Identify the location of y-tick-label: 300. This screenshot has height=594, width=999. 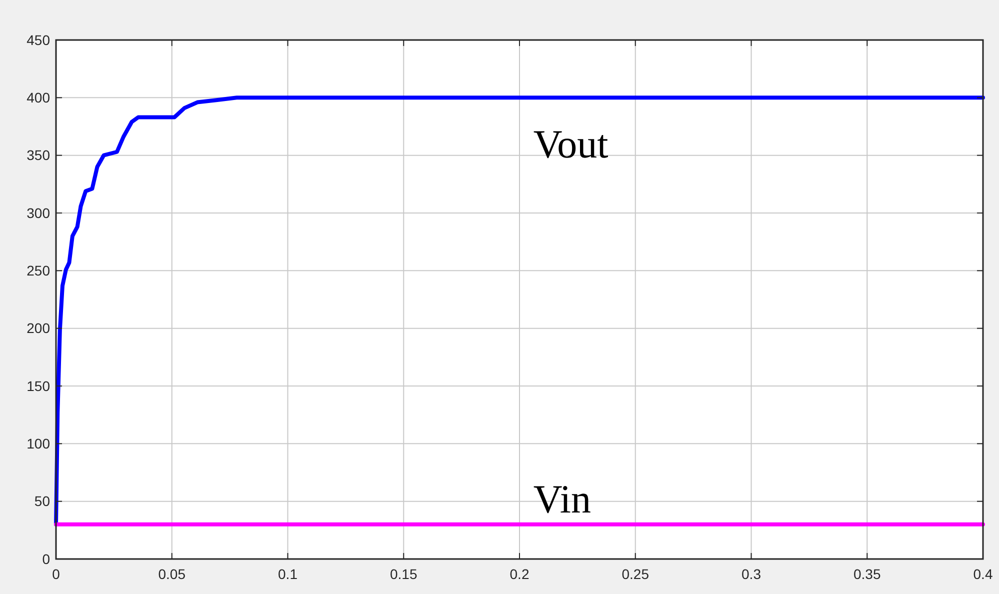
(38, 212).